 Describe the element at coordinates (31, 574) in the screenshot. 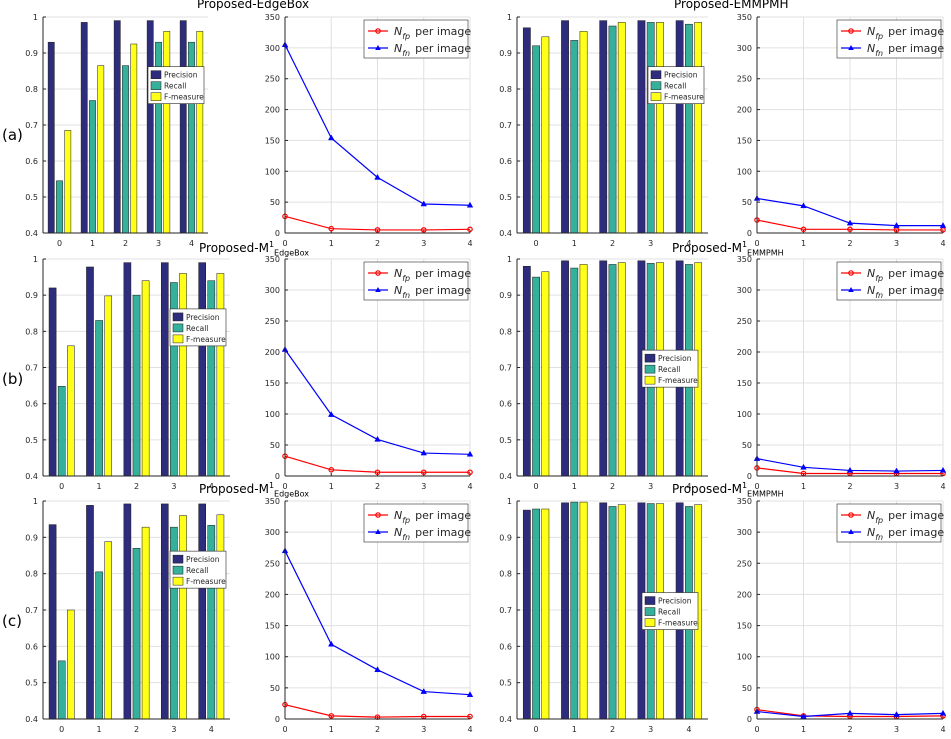

I see `y-tick-label: 0.8` at that location.